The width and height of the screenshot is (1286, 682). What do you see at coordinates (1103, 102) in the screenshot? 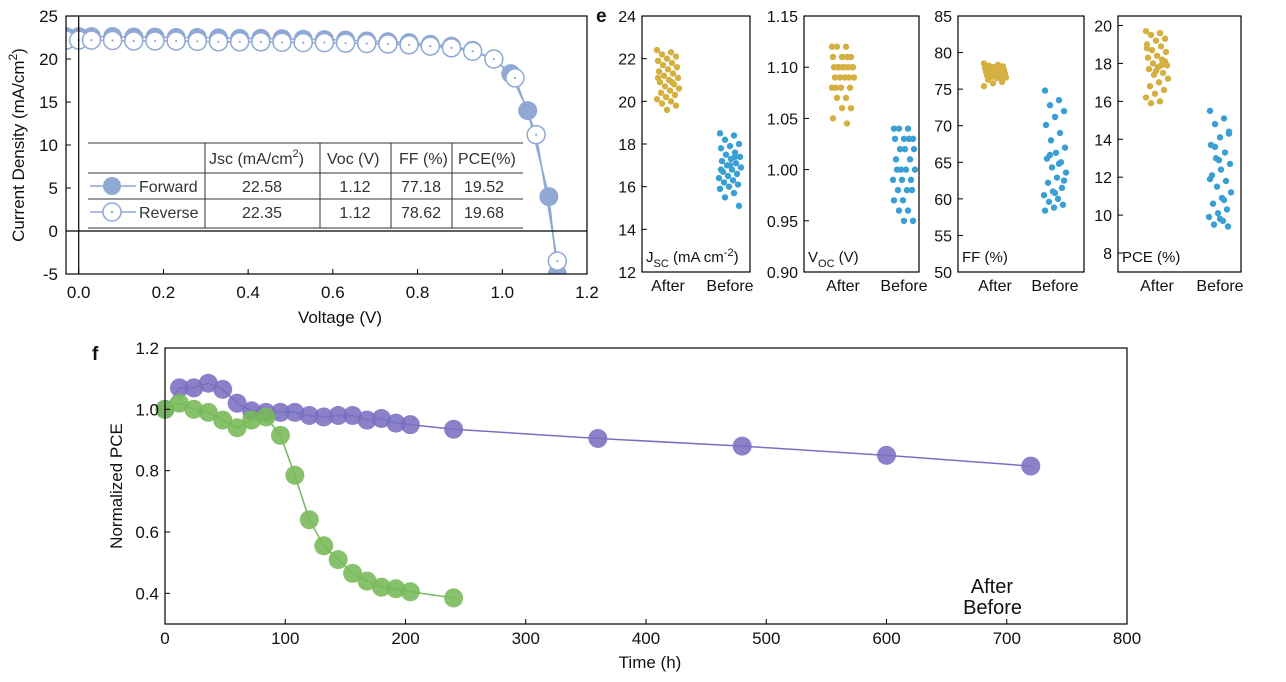
I see `scatter-ytick-label: 16` at bounding box center [1103, 102].